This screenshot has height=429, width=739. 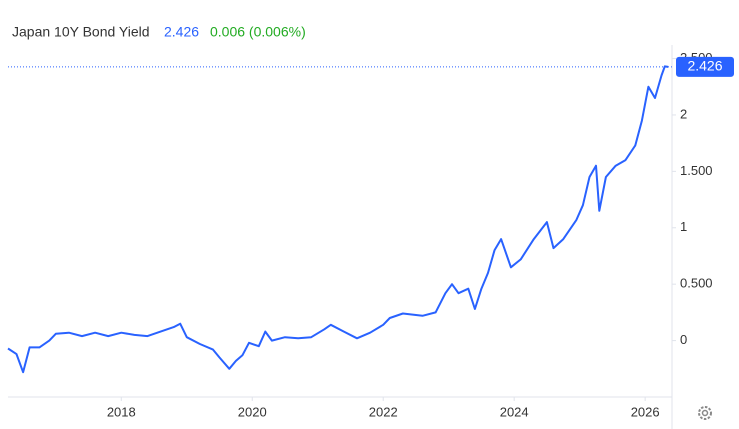 What do you see at coordinates (81, 32) in the screenshot?
I see `chart-title: Japan 10Y Bond Yield` at bounding box center [81, 32].